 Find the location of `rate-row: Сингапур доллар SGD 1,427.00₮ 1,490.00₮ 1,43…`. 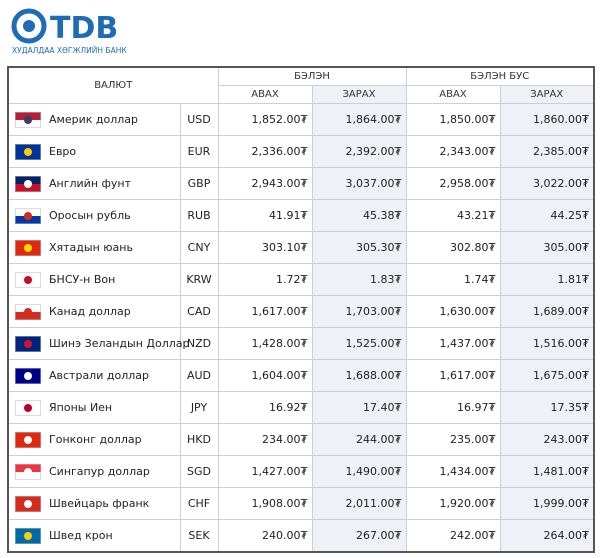

rate-row: Сингапур доллар SGD 1,427.00₮ 1,490.00₮ 1,43… is located at coordinates (301, 471).